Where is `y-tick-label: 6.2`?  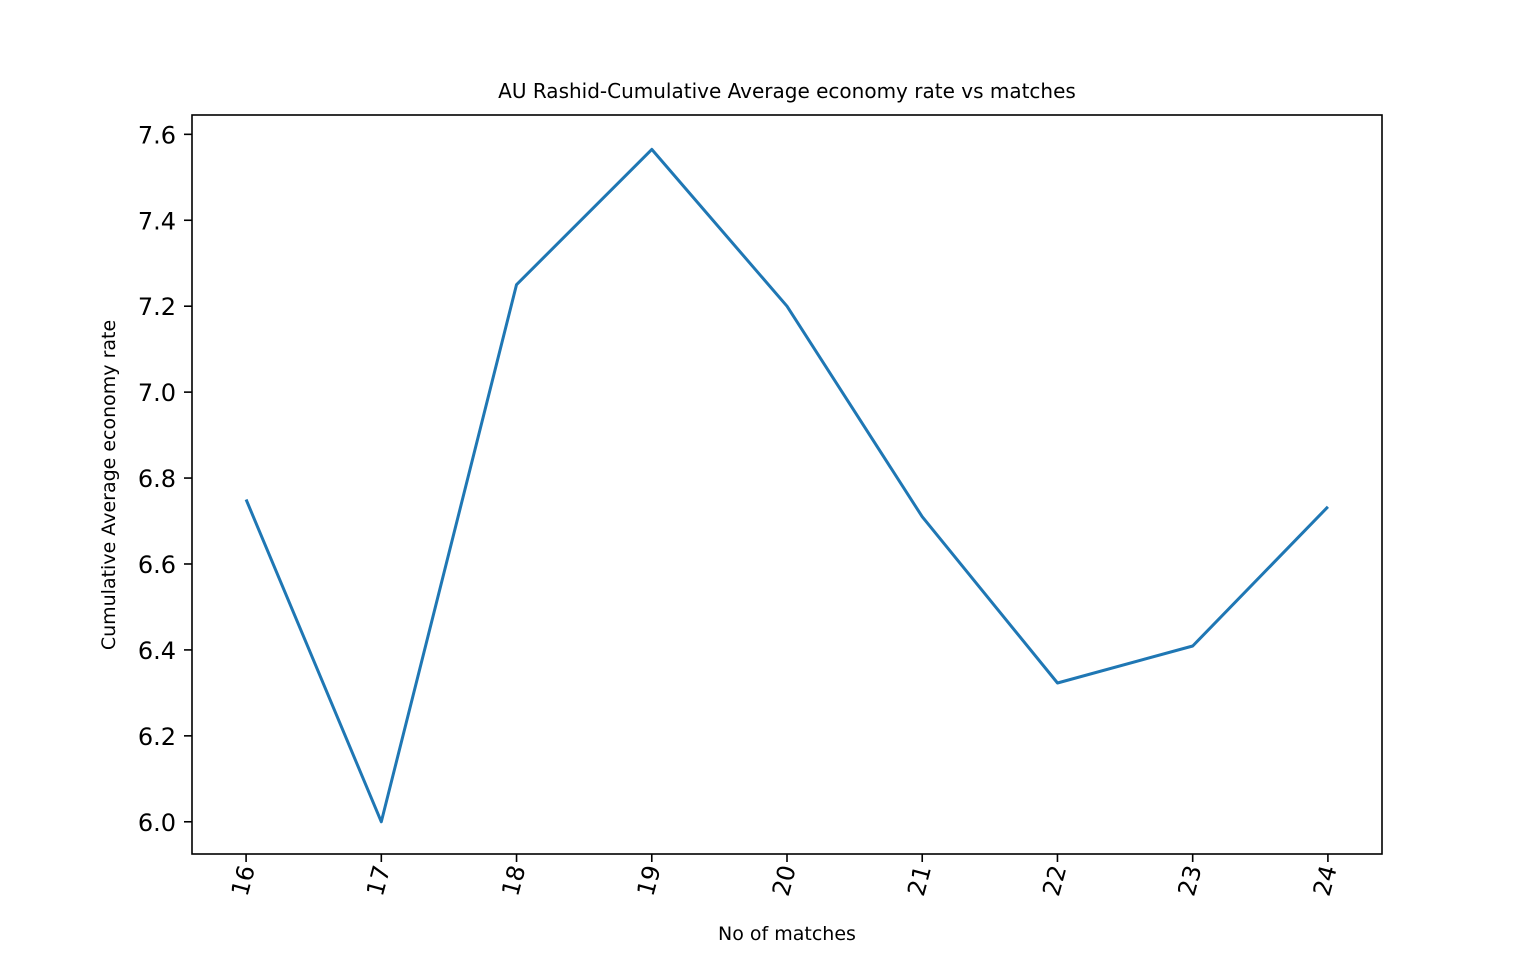 y-tick-label: 6.2 is located at coordinates (157, 737).